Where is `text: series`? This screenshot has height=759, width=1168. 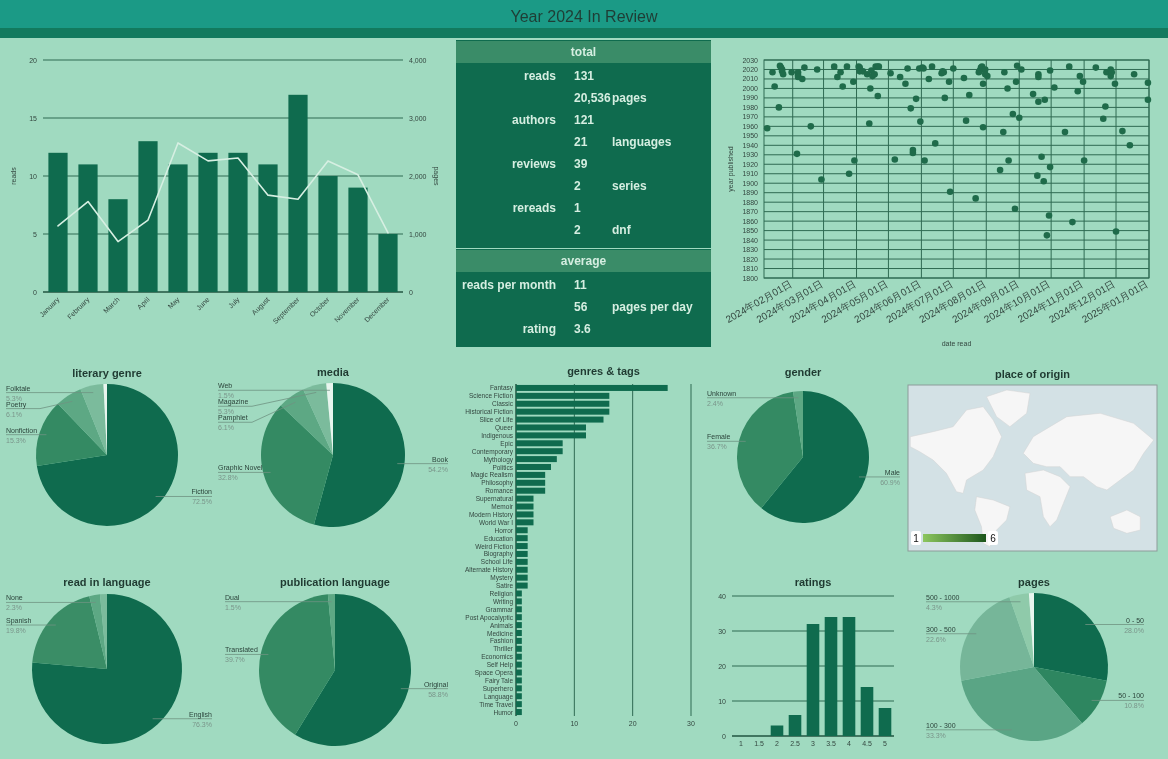 text: series is located at coordinates (630, 186).